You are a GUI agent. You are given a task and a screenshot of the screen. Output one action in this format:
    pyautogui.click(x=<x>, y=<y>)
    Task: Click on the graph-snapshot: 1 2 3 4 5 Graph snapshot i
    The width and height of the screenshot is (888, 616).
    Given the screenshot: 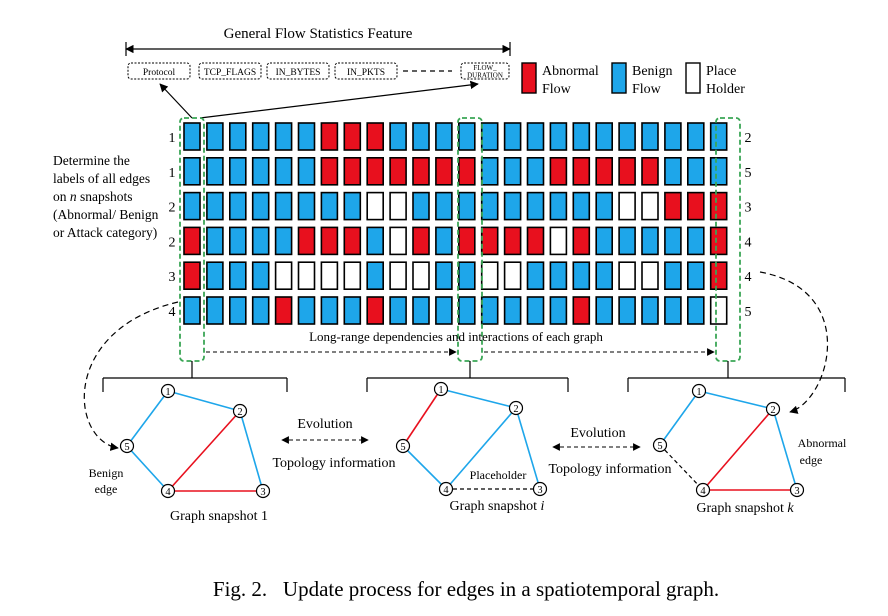 What is the action you would take?
    pyautogui.click(x=471, y=447)
    